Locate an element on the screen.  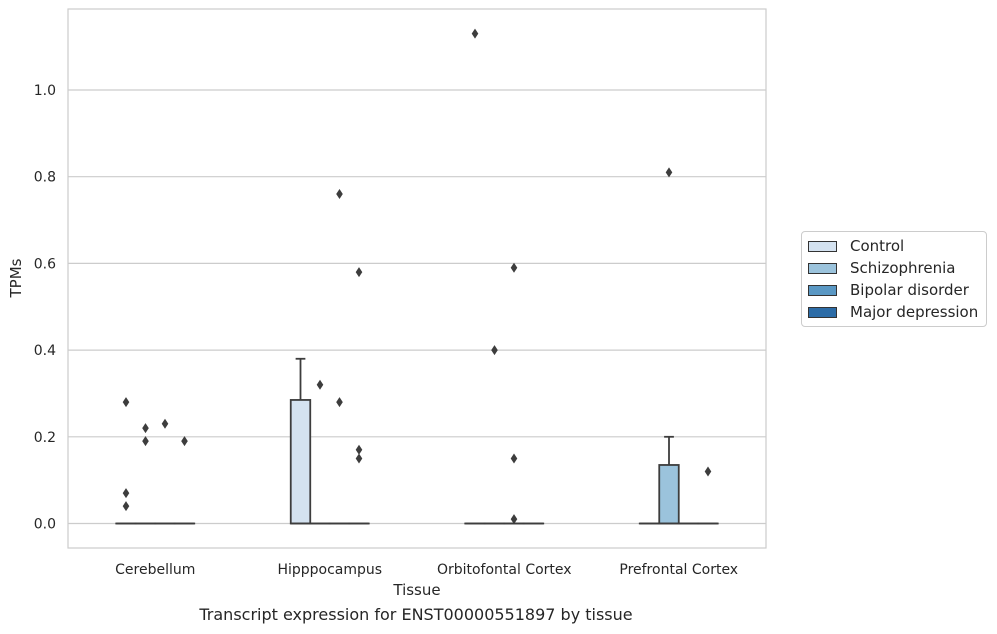
legend-item-major-depression: Major depression is located at coordinates (893, 312).